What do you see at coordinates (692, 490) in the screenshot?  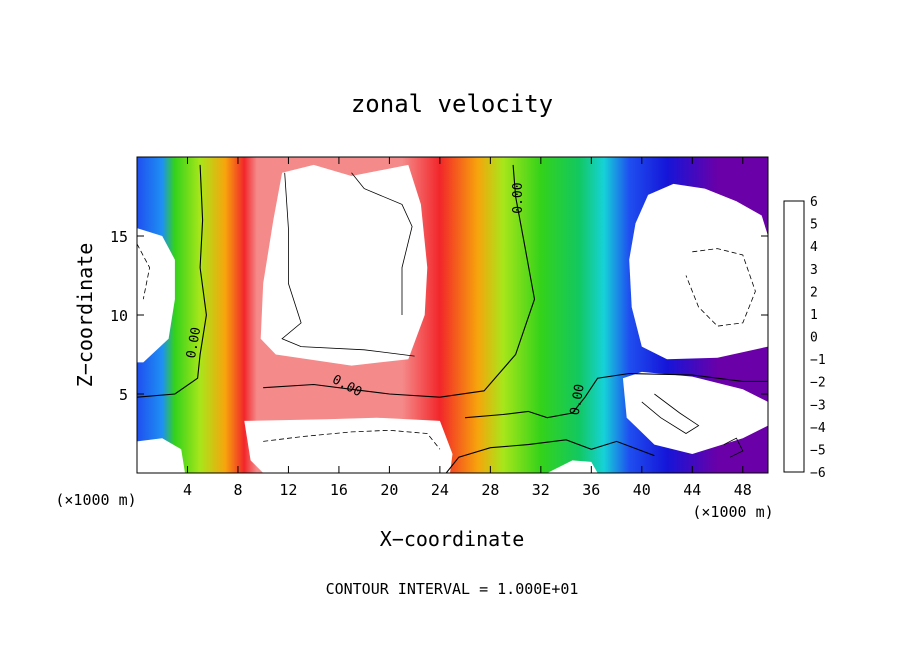 I see `x-tick-label-10: 44` at bounding box center [692, 490].